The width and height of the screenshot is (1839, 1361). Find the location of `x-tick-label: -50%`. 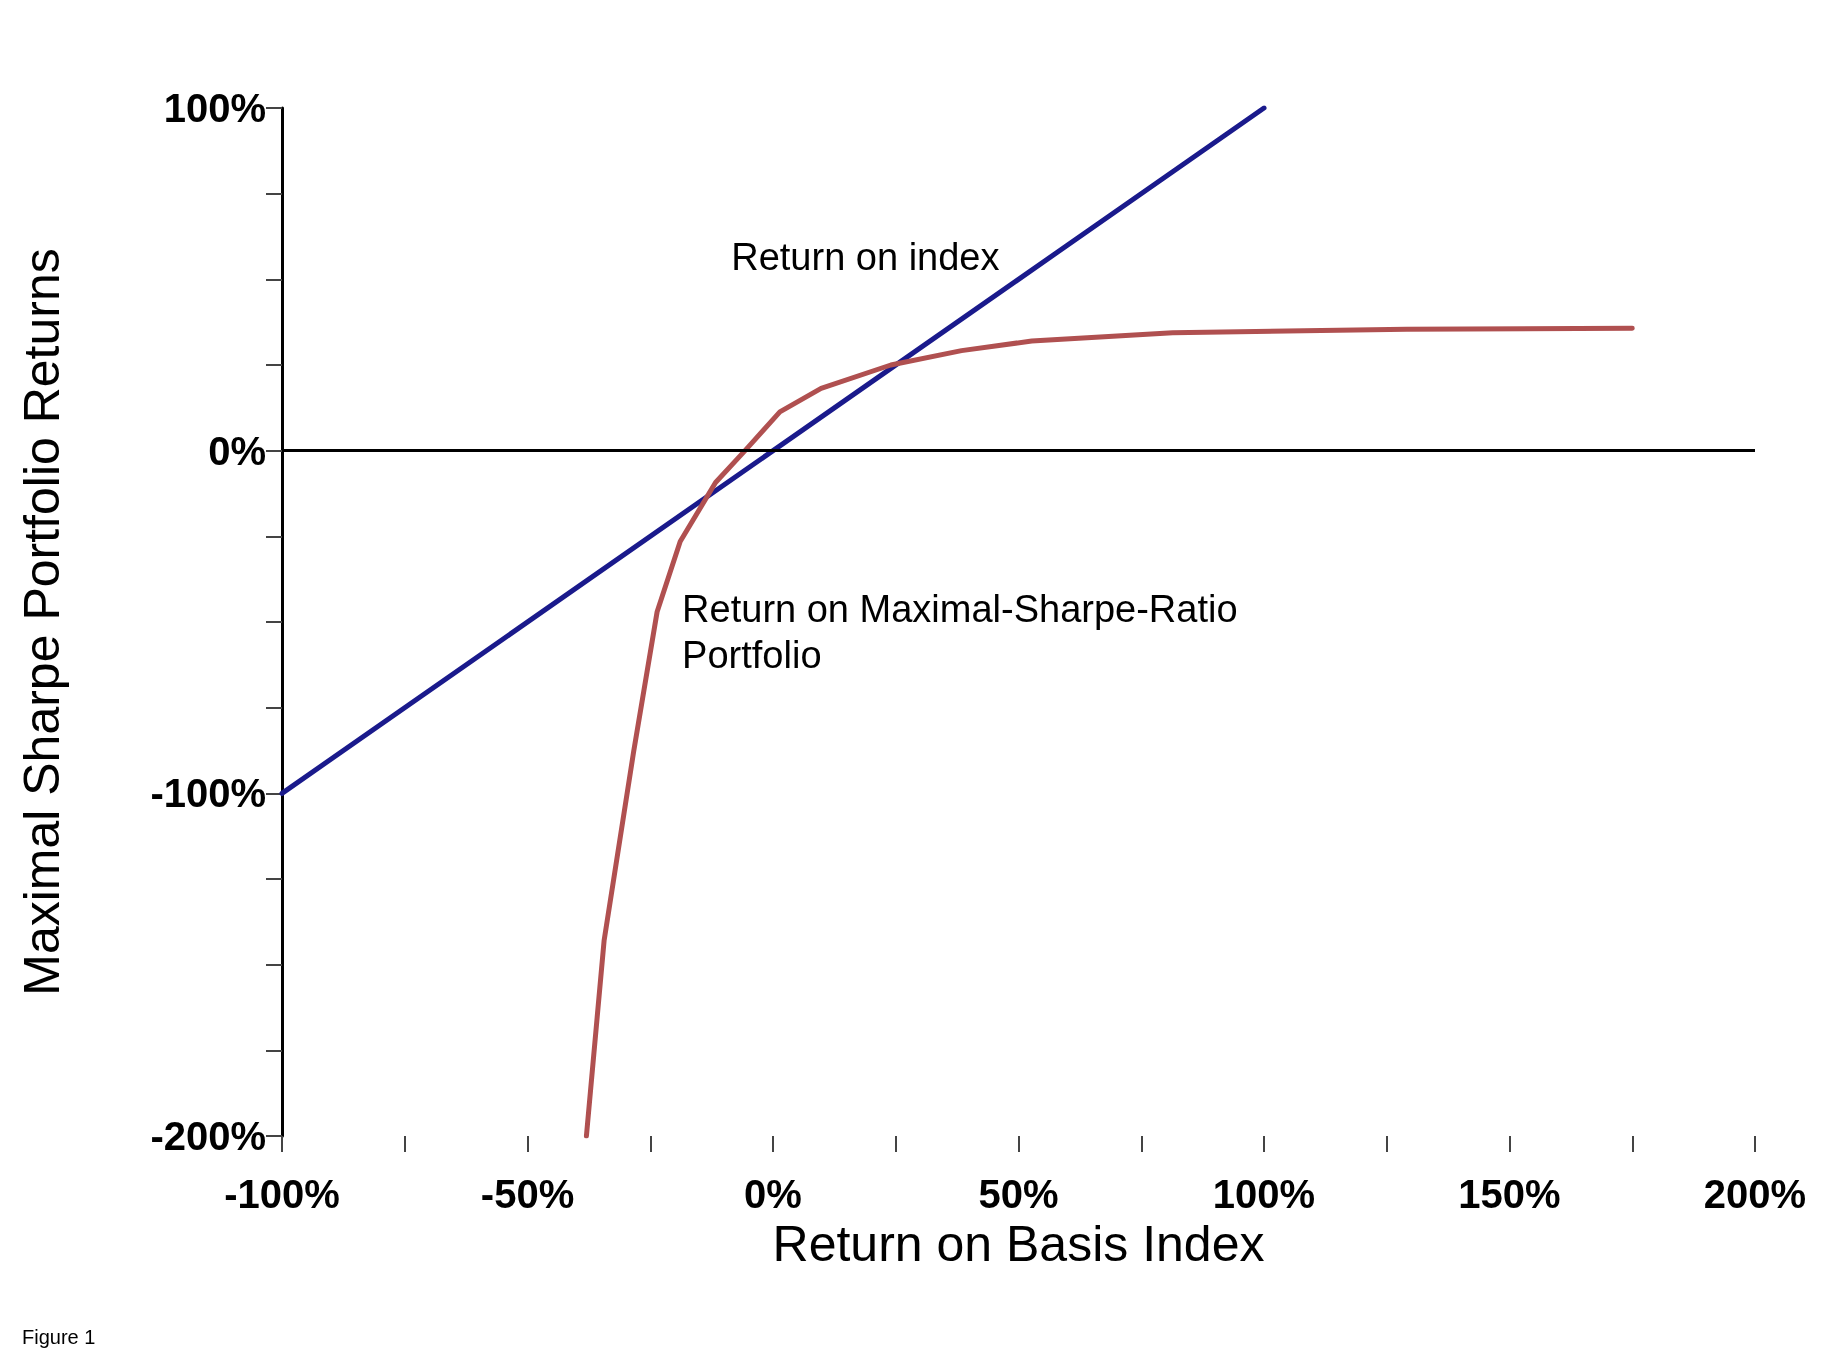

x-tick-label: -50% is located at coordinates (527, 1194).